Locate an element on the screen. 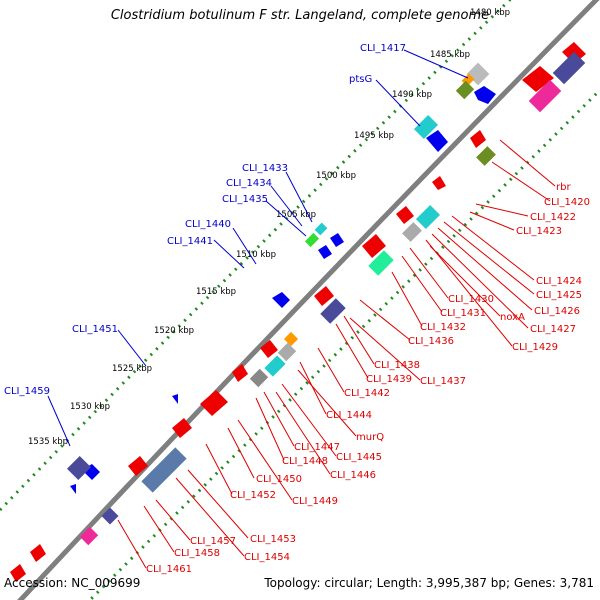  kbp-tick-label: 1495 kbp is located at coordinates (374, 136).